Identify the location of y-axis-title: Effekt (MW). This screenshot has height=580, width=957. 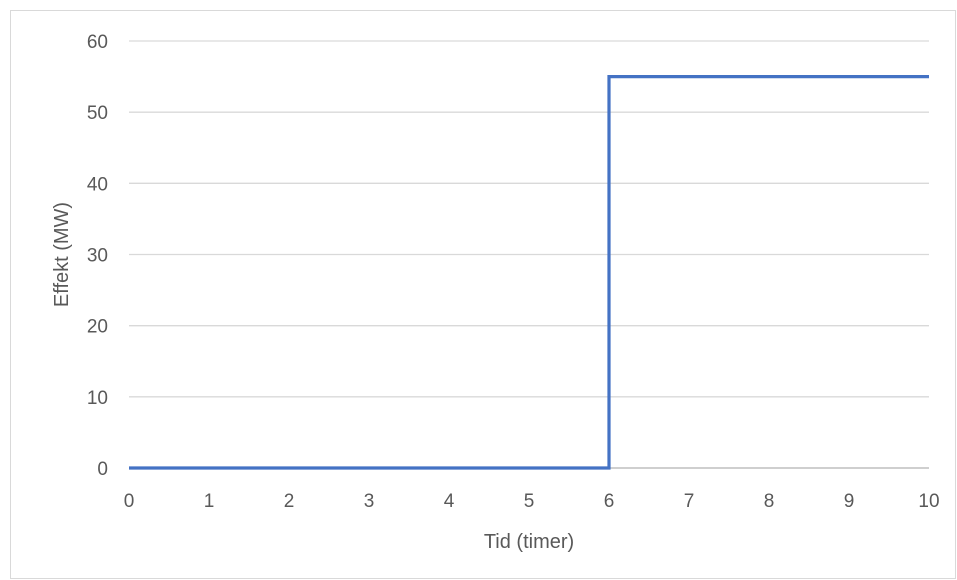
(62, 254).